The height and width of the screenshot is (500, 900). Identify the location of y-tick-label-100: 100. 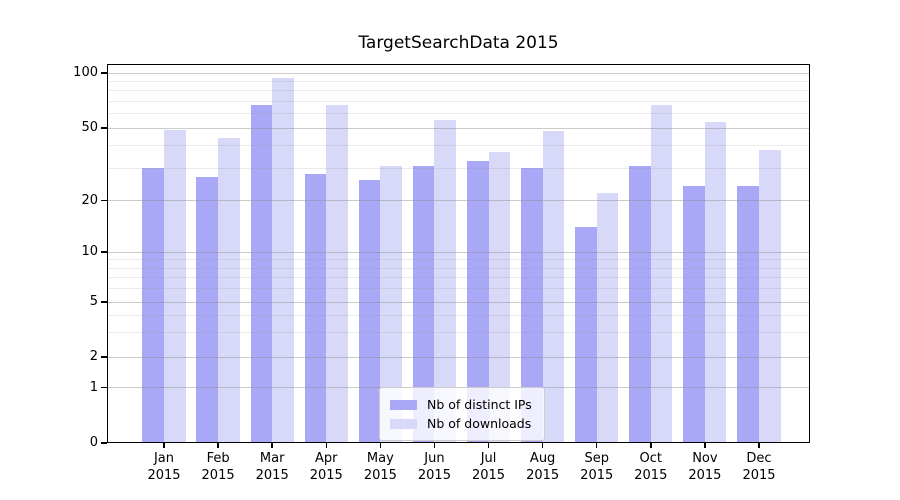
(85, 72).